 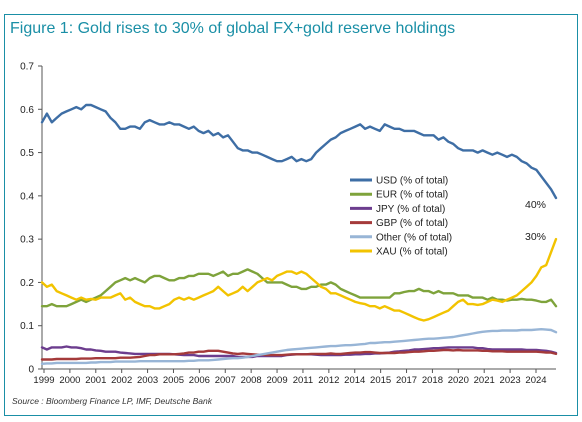 What do you see at coordinates (173, 380) in the screenshot?
I see `x-tick-label: 2005` at bounding box center [173, 380].